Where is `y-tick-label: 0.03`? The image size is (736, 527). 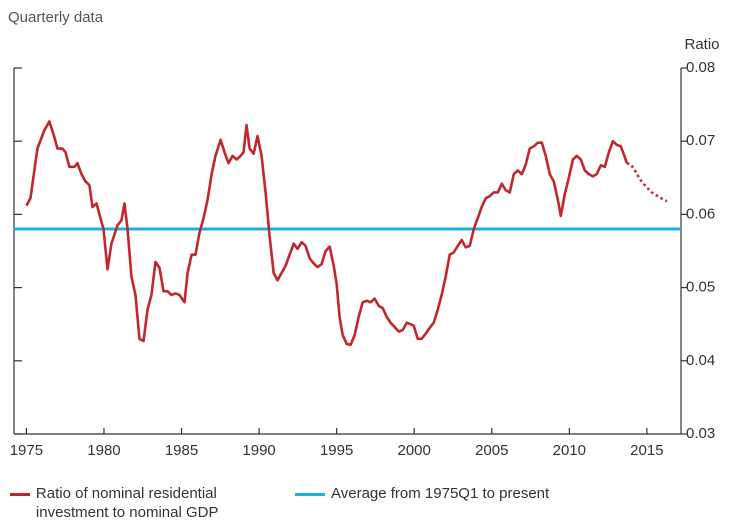
y-tick-label: 0.03 is located at coordinates (700, 433).